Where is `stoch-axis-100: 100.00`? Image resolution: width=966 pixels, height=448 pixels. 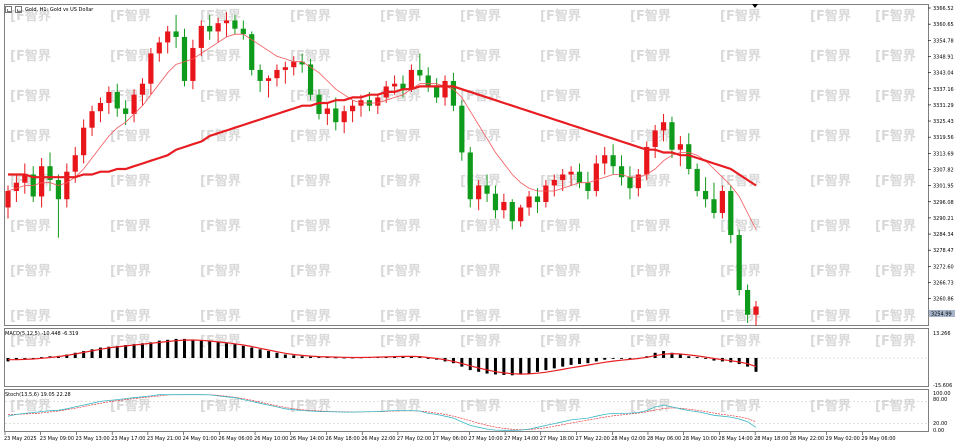
stoch-axis-100: 100.00 is located at coordinates (942, 394).